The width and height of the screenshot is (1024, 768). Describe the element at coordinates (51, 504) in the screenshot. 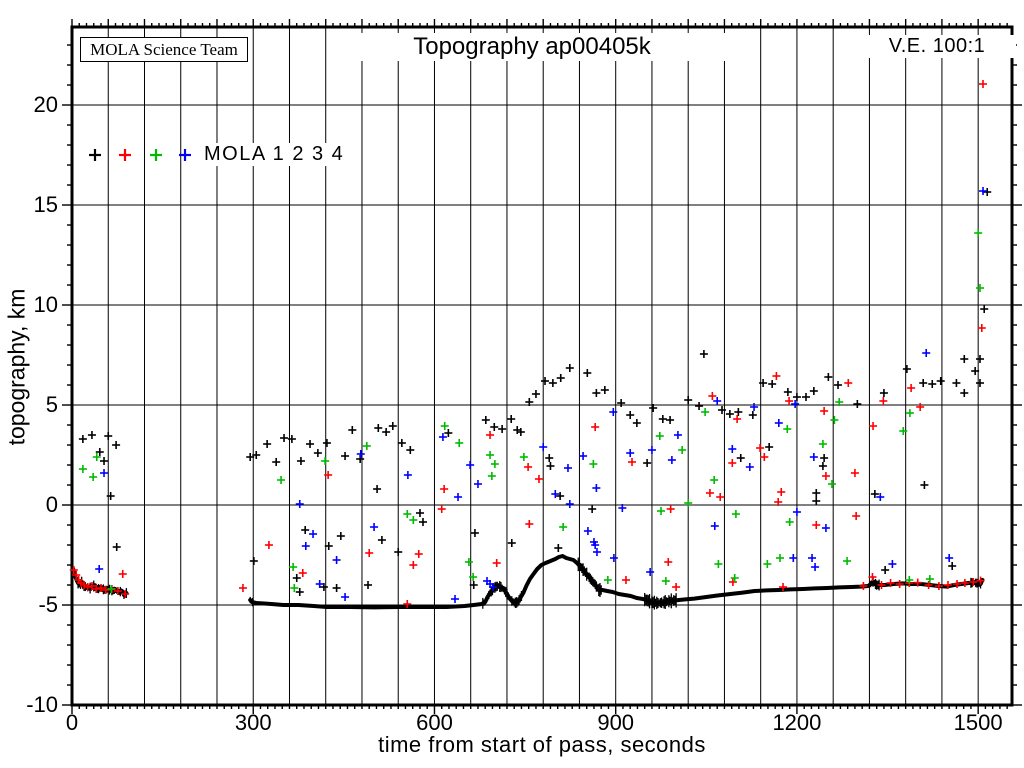

I see `y-tick-label: 0` at that location.